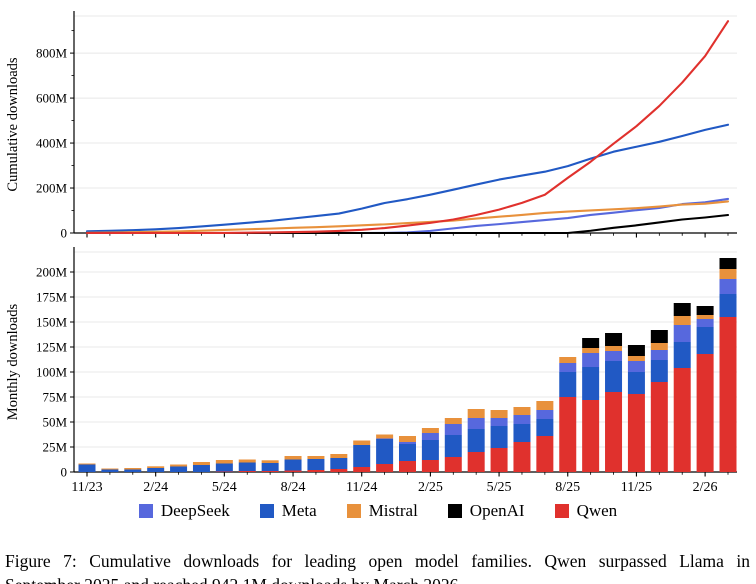  Describe the element at coordinates (454, 511) in the screenshot. I see `legend-swatch-openai` at that location.